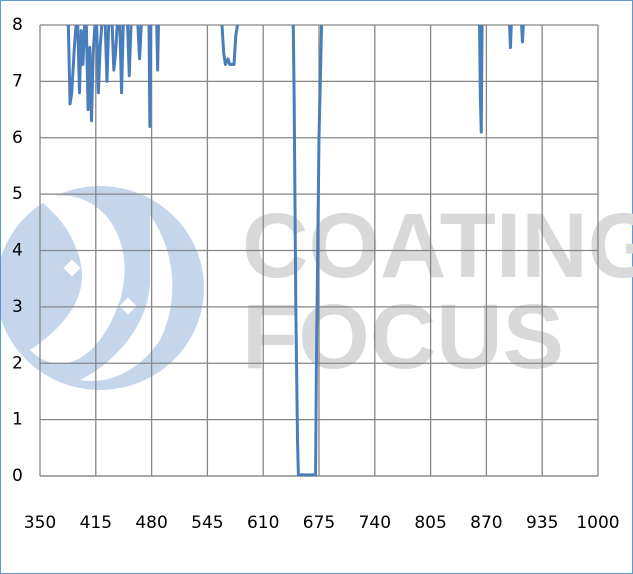  Describe the element at coordinates (102, 288) in the screenshot. I see `watermark-logo` at that location.